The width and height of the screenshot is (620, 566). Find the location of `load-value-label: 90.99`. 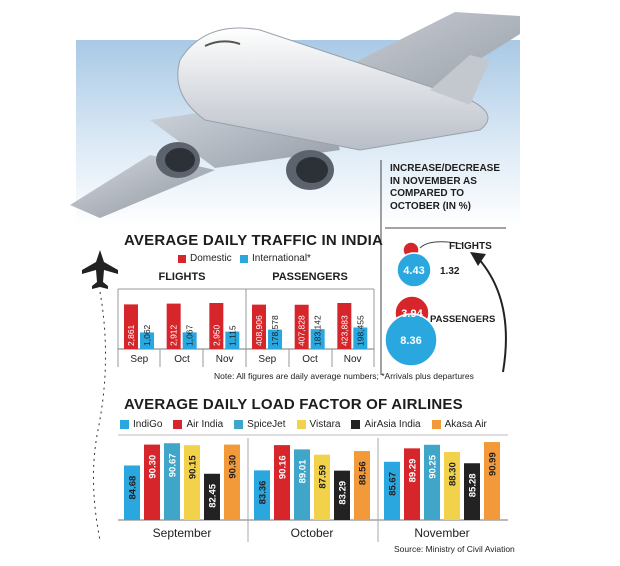

load-value-label: 90.99 is located at coordinates (493, 464).